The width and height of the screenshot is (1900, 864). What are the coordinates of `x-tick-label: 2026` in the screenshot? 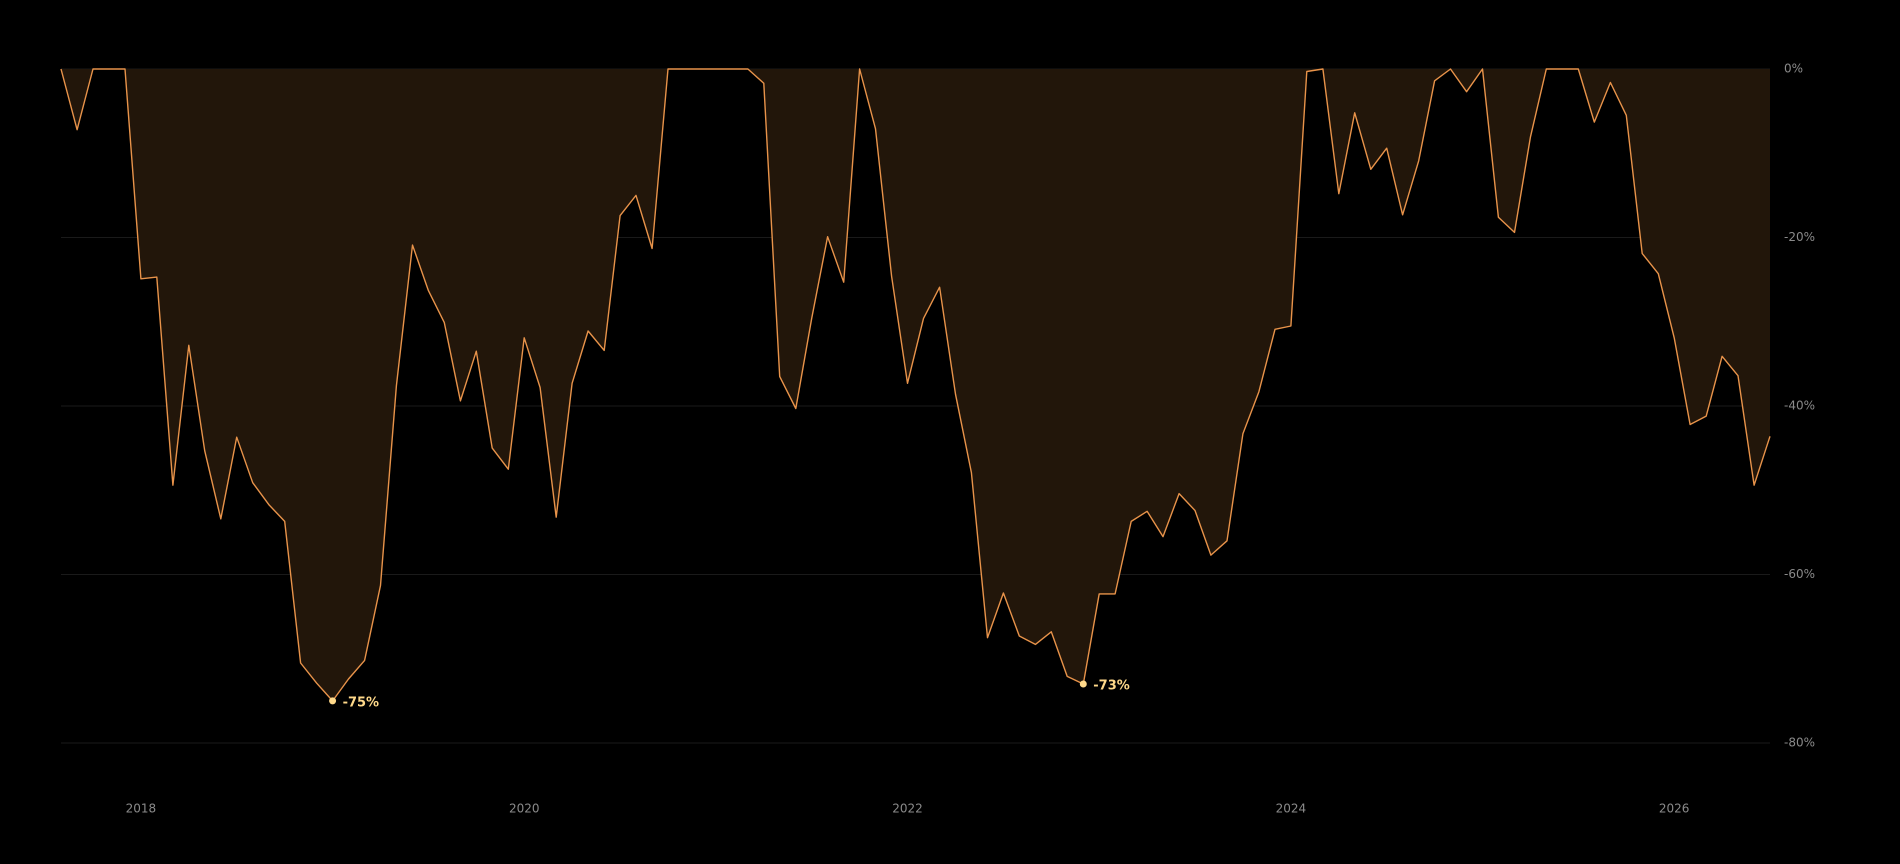 It's located at (1674, 809).